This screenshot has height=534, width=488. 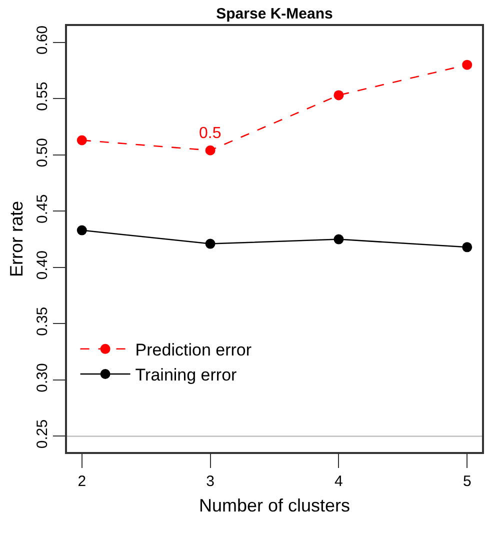 What do you see at coordinates (42, 377) in the screenshot?
I see `y-tick-label: 0.30` at bounding box center [42, 377].